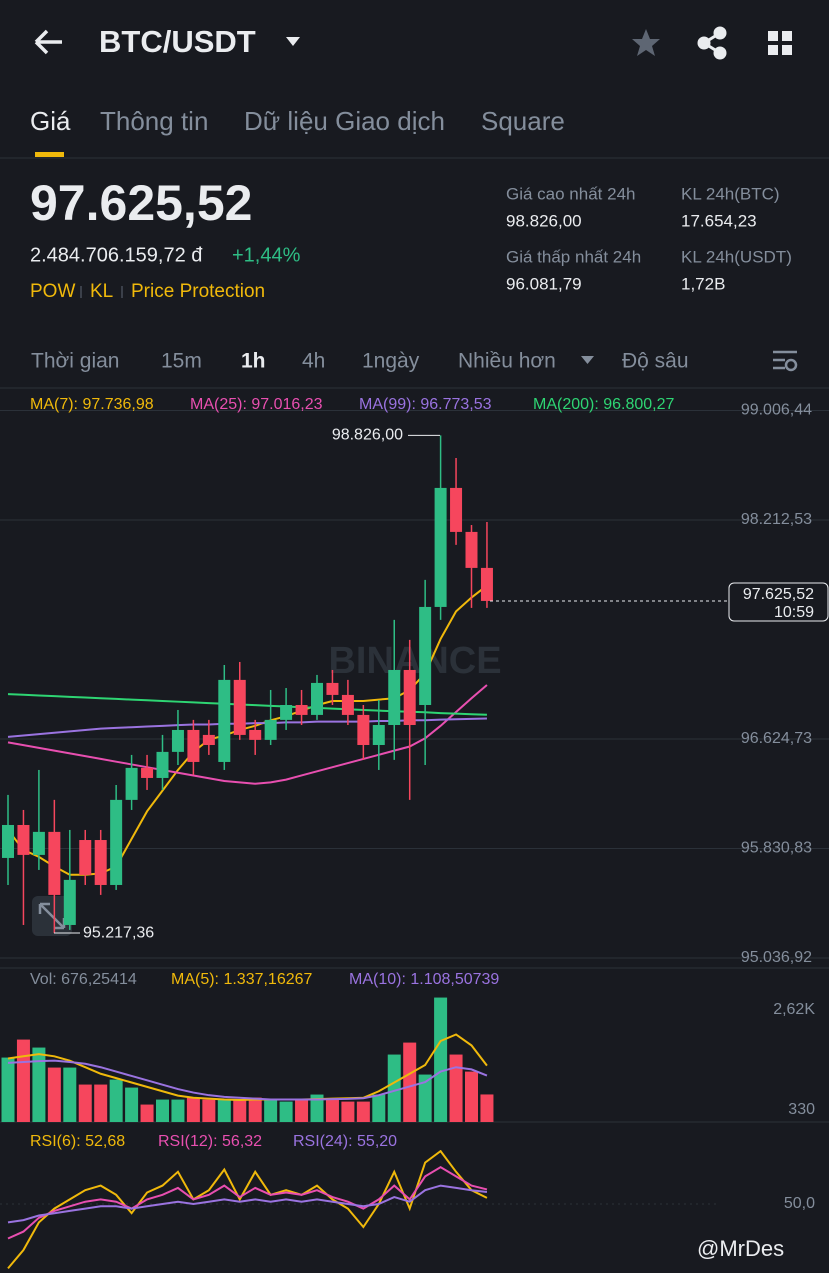 This screenshot has width=829, height=1273. Describe the element at coordinates (655, 361) in the screenshot. I see `interval: Độ sâu` at that location.